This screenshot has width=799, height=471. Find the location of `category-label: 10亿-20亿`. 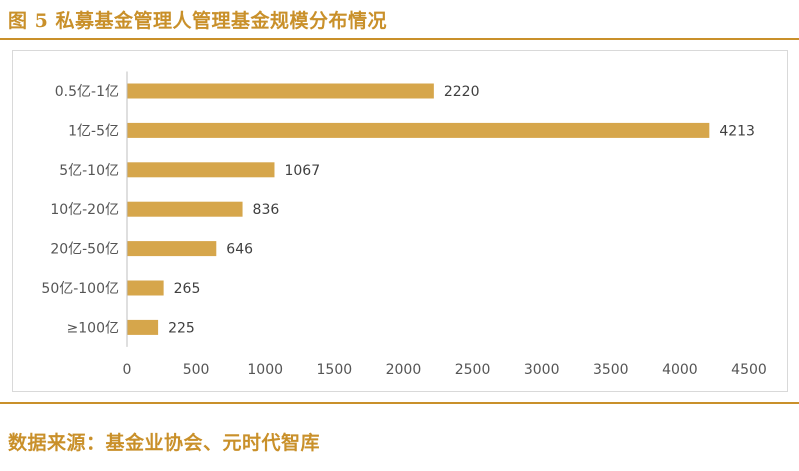

category-label: 10亿-20亿 is located at coordinates (84, 210).